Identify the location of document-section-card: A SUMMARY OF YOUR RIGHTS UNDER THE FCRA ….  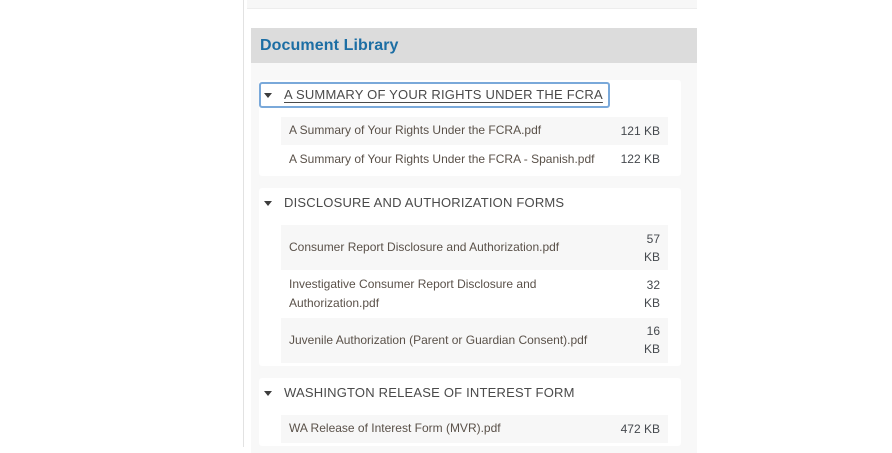
(470, 128).